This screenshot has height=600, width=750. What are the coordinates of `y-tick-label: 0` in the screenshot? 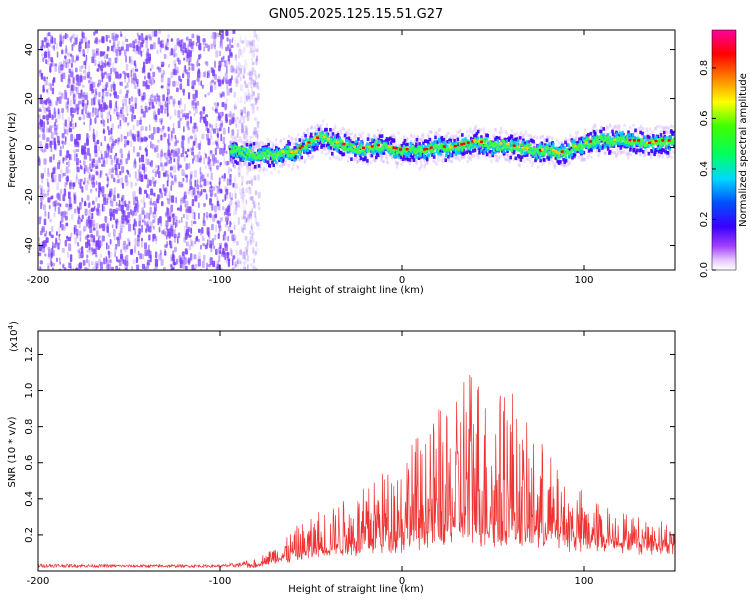 It's located at (29, 147).